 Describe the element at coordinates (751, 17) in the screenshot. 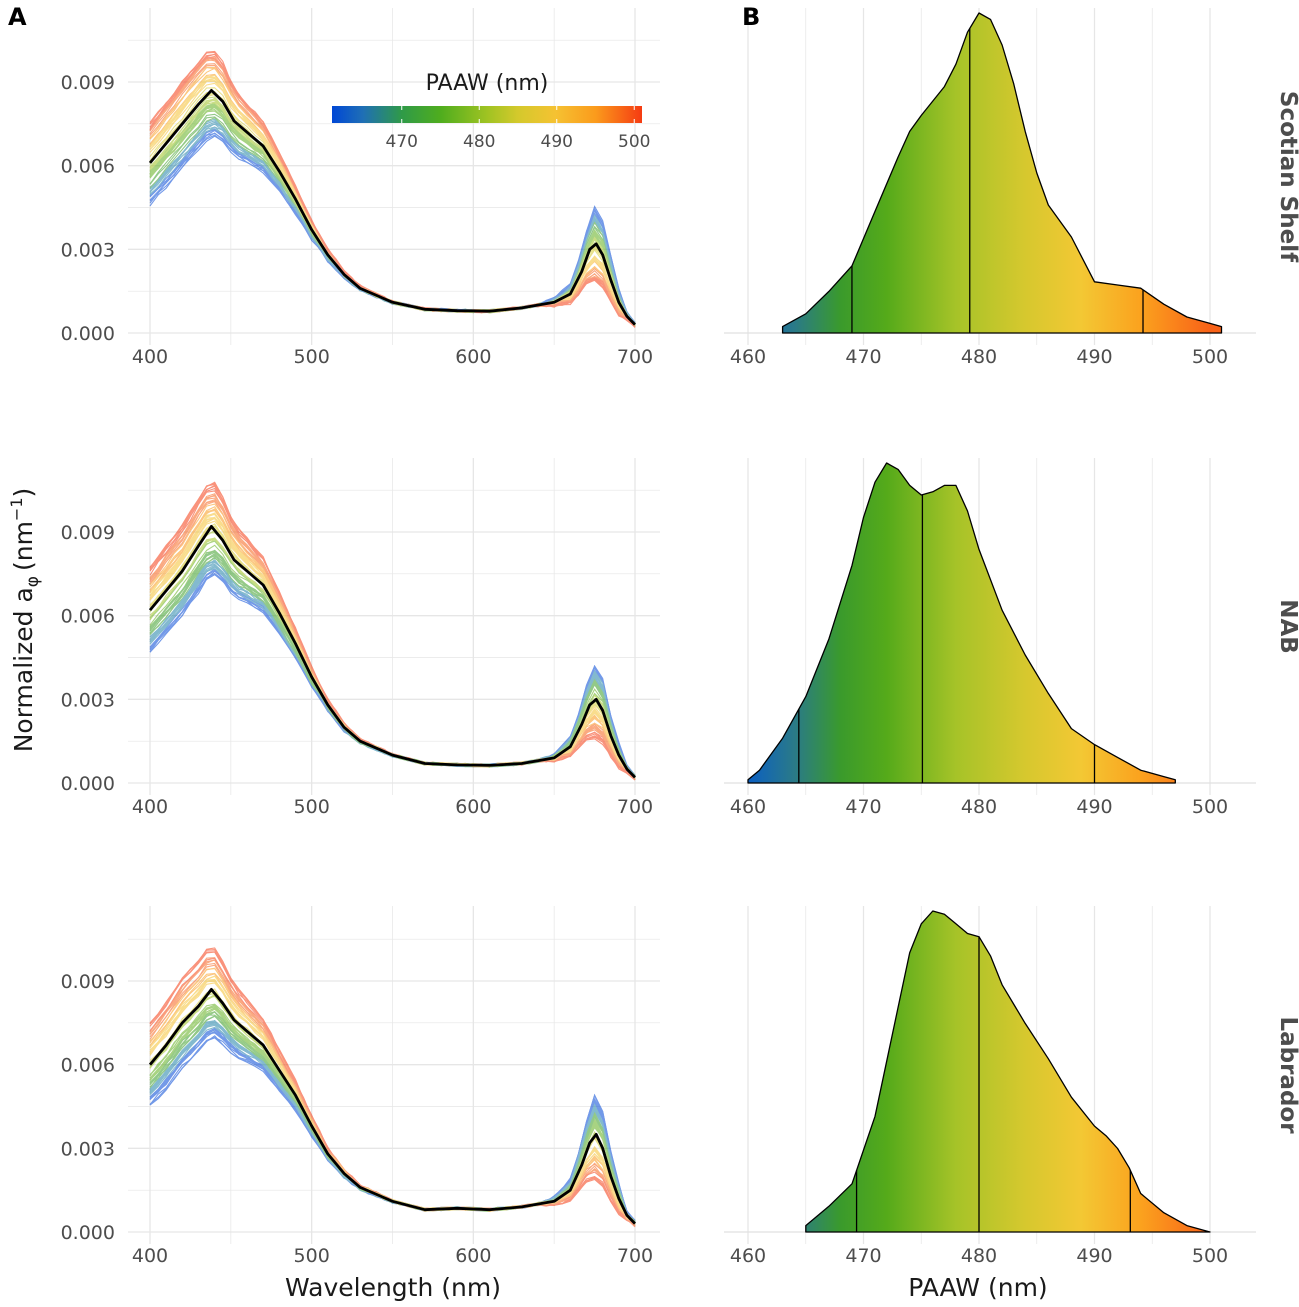

I see `panel-label-b: B` at that location.